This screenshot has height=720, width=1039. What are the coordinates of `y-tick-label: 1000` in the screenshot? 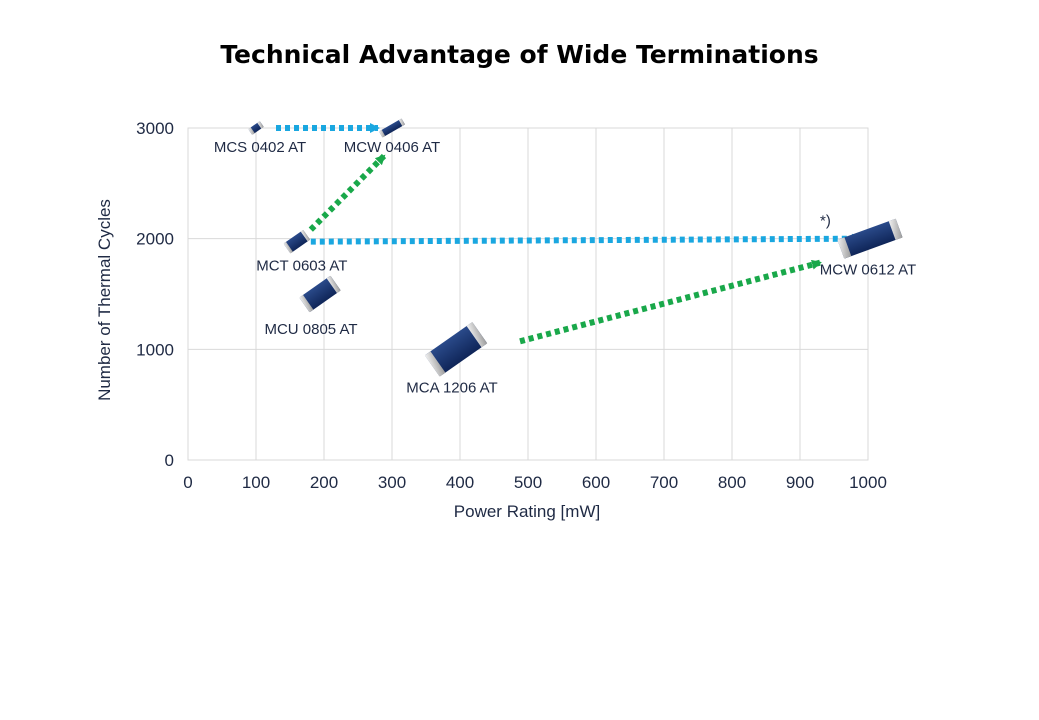 It's located at (155, 349).